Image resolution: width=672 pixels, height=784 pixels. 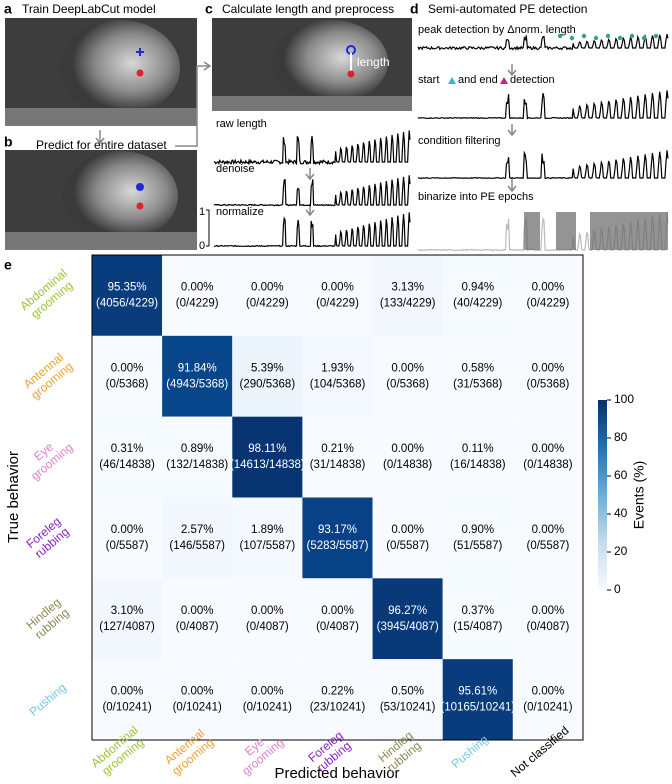 What do you see at coordinates (478, 465) in the screenshot?
I see `cell-count: (16/14838)` at bounding box center [478, 465].